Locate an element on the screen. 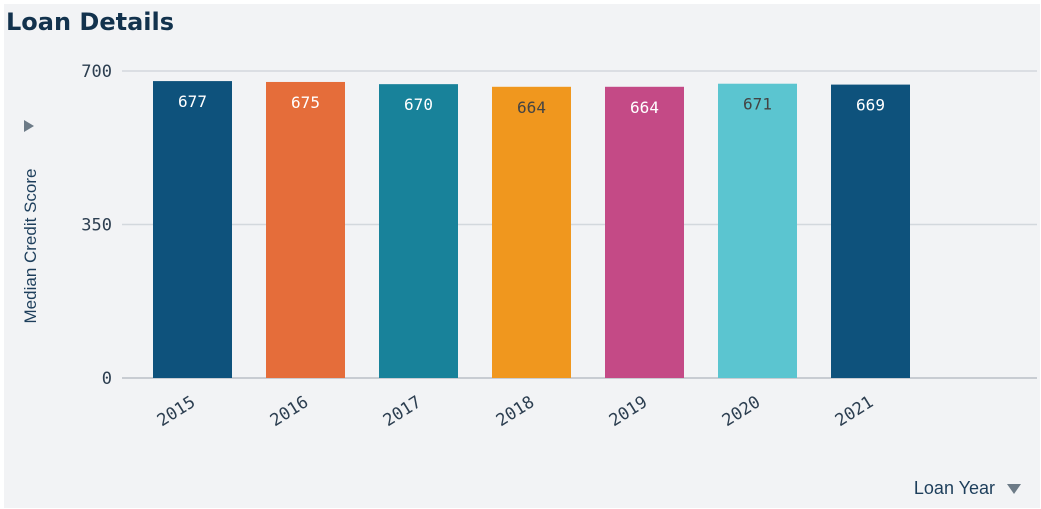  expand-arrow-icon is located at coordinates (29, 126).